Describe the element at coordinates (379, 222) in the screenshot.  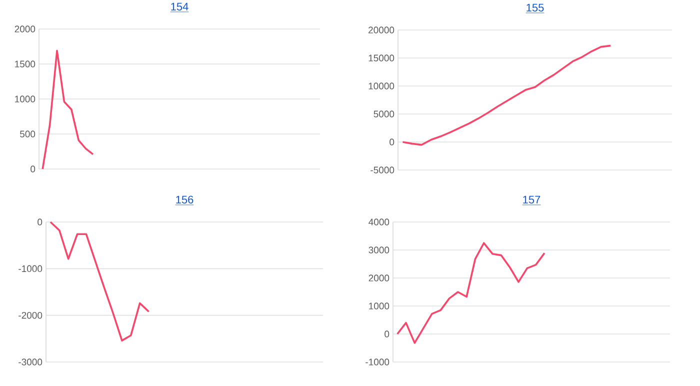
I see `y-tick-label: 4000` at that location.